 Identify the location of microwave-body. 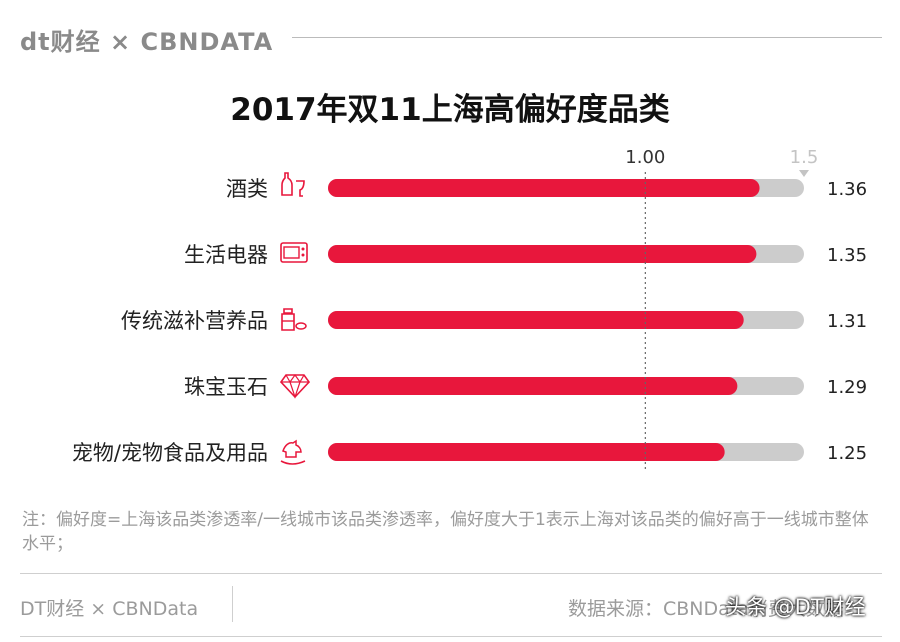
(294, 252).